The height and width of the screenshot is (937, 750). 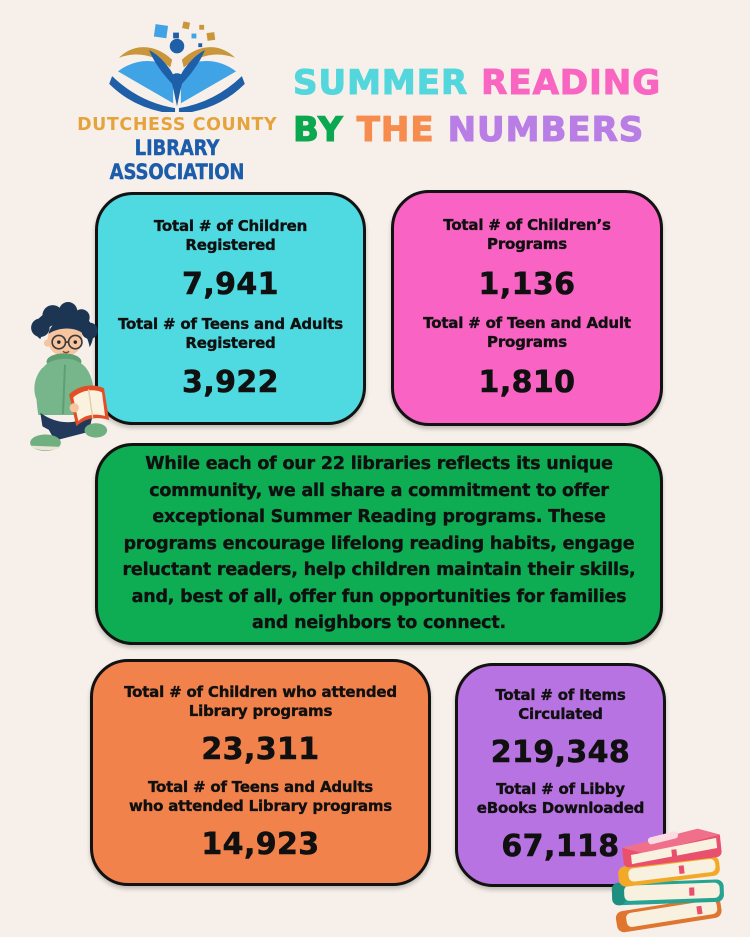 I want to click on stat-value-children-registered: 7,941, so click(x=230, y=285).